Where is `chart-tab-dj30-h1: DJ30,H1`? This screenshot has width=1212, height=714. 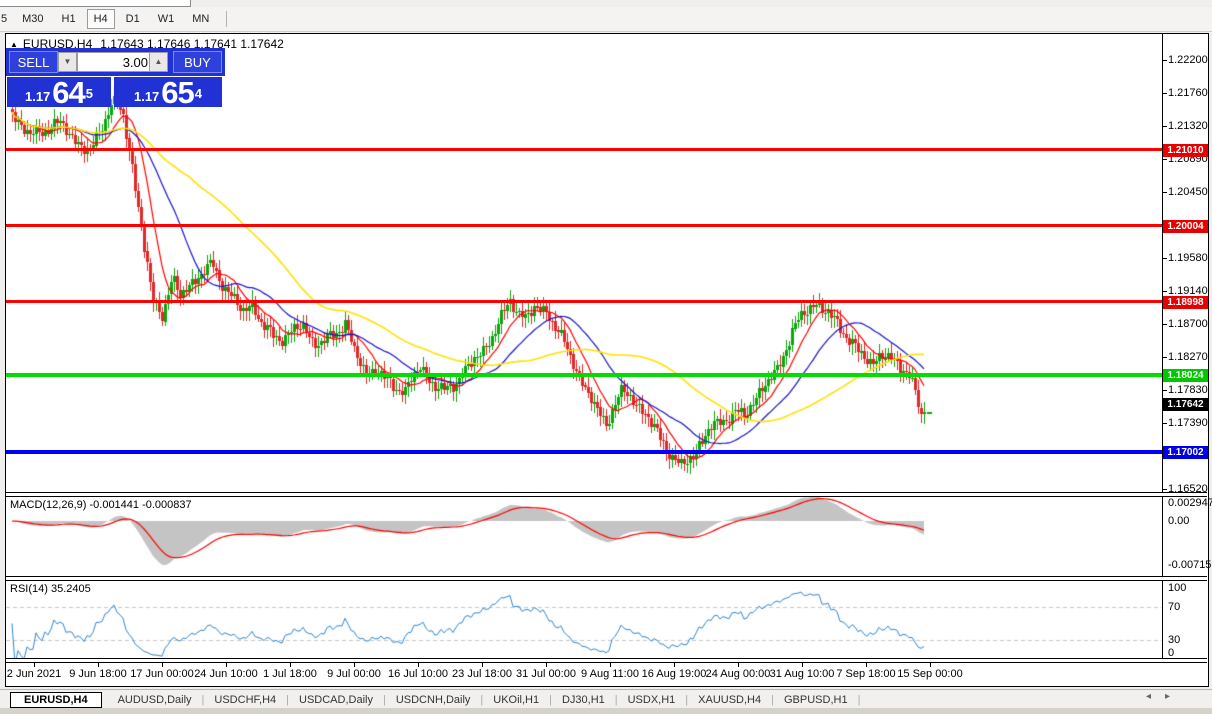 chart-tab-dj30-h1: DJ30,H1 is located at coordinates (583, 699).